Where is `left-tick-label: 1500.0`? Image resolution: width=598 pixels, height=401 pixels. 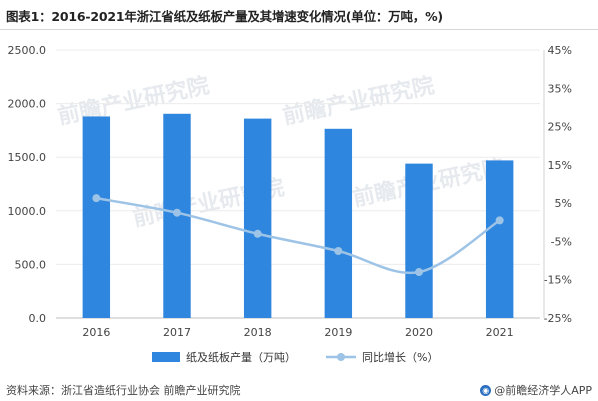
left-tick-label: 1500.0 is located at coordinates (27, 157).